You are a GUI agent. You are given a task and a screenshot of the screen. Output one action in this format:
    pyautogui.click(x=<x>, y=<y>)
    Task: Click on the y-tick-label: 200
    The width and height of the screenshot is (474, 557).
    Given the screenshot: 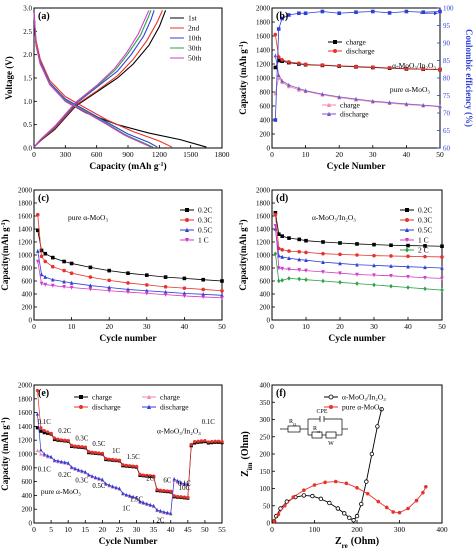 What is the action you would take?
    pyautogui.click(x=27, y=308)
    